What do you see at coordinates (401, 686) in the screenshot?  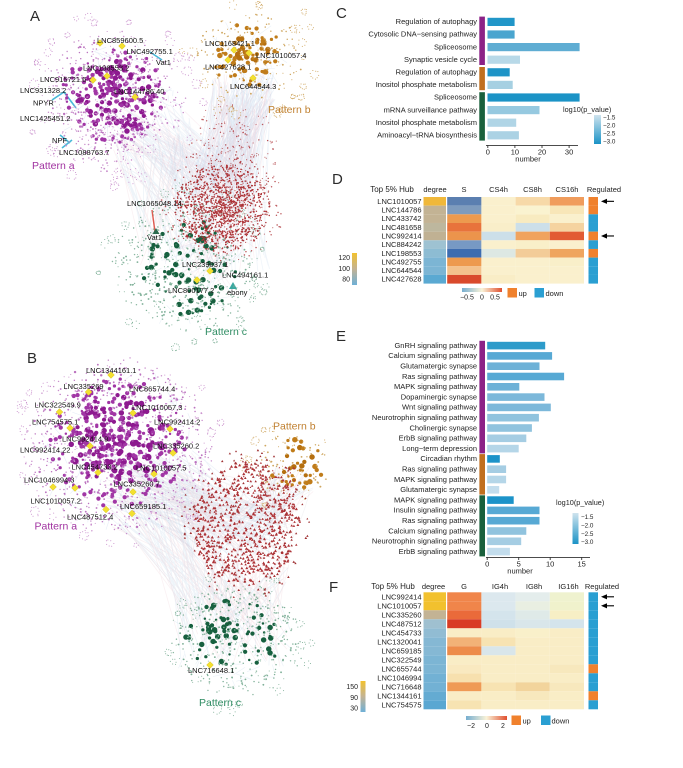 I see `svg-text: LNC716648` at bounding box center [401, 686].